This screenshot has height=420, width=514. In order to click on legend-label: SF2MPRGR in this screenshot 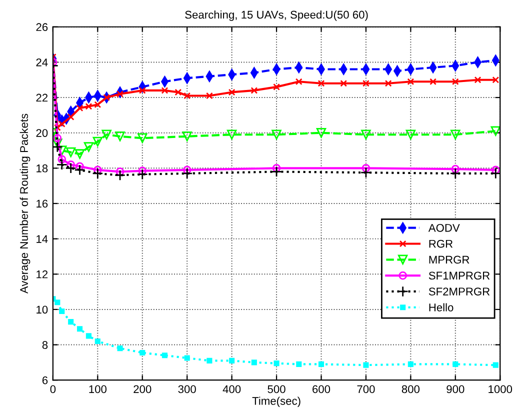, I will do `click(459, 292)`.